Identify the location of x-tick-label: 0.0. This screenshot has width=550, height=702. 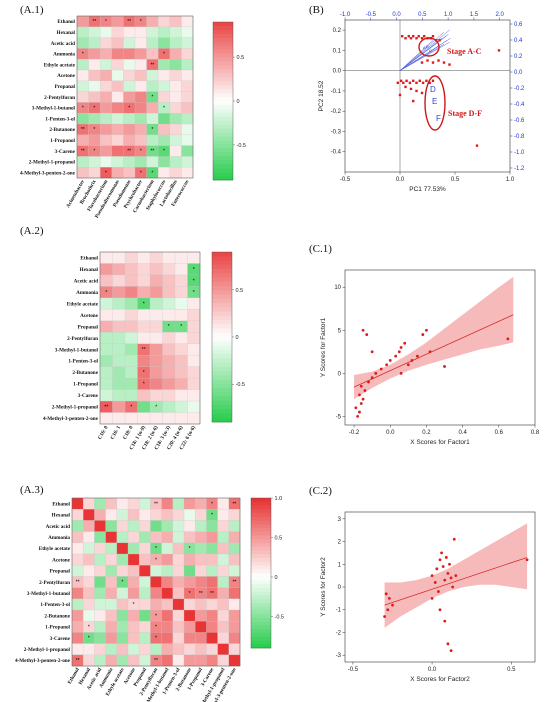
(390, 433).